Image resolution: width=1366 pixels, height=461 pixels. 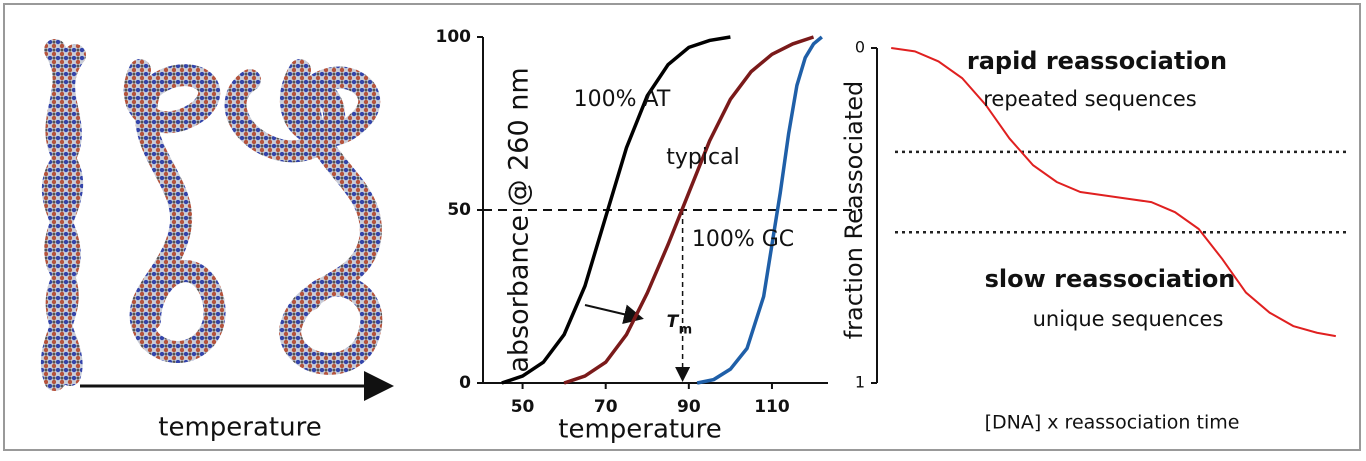 I want to click on annotation: slow reassociation, so click(x=1110, y=279).